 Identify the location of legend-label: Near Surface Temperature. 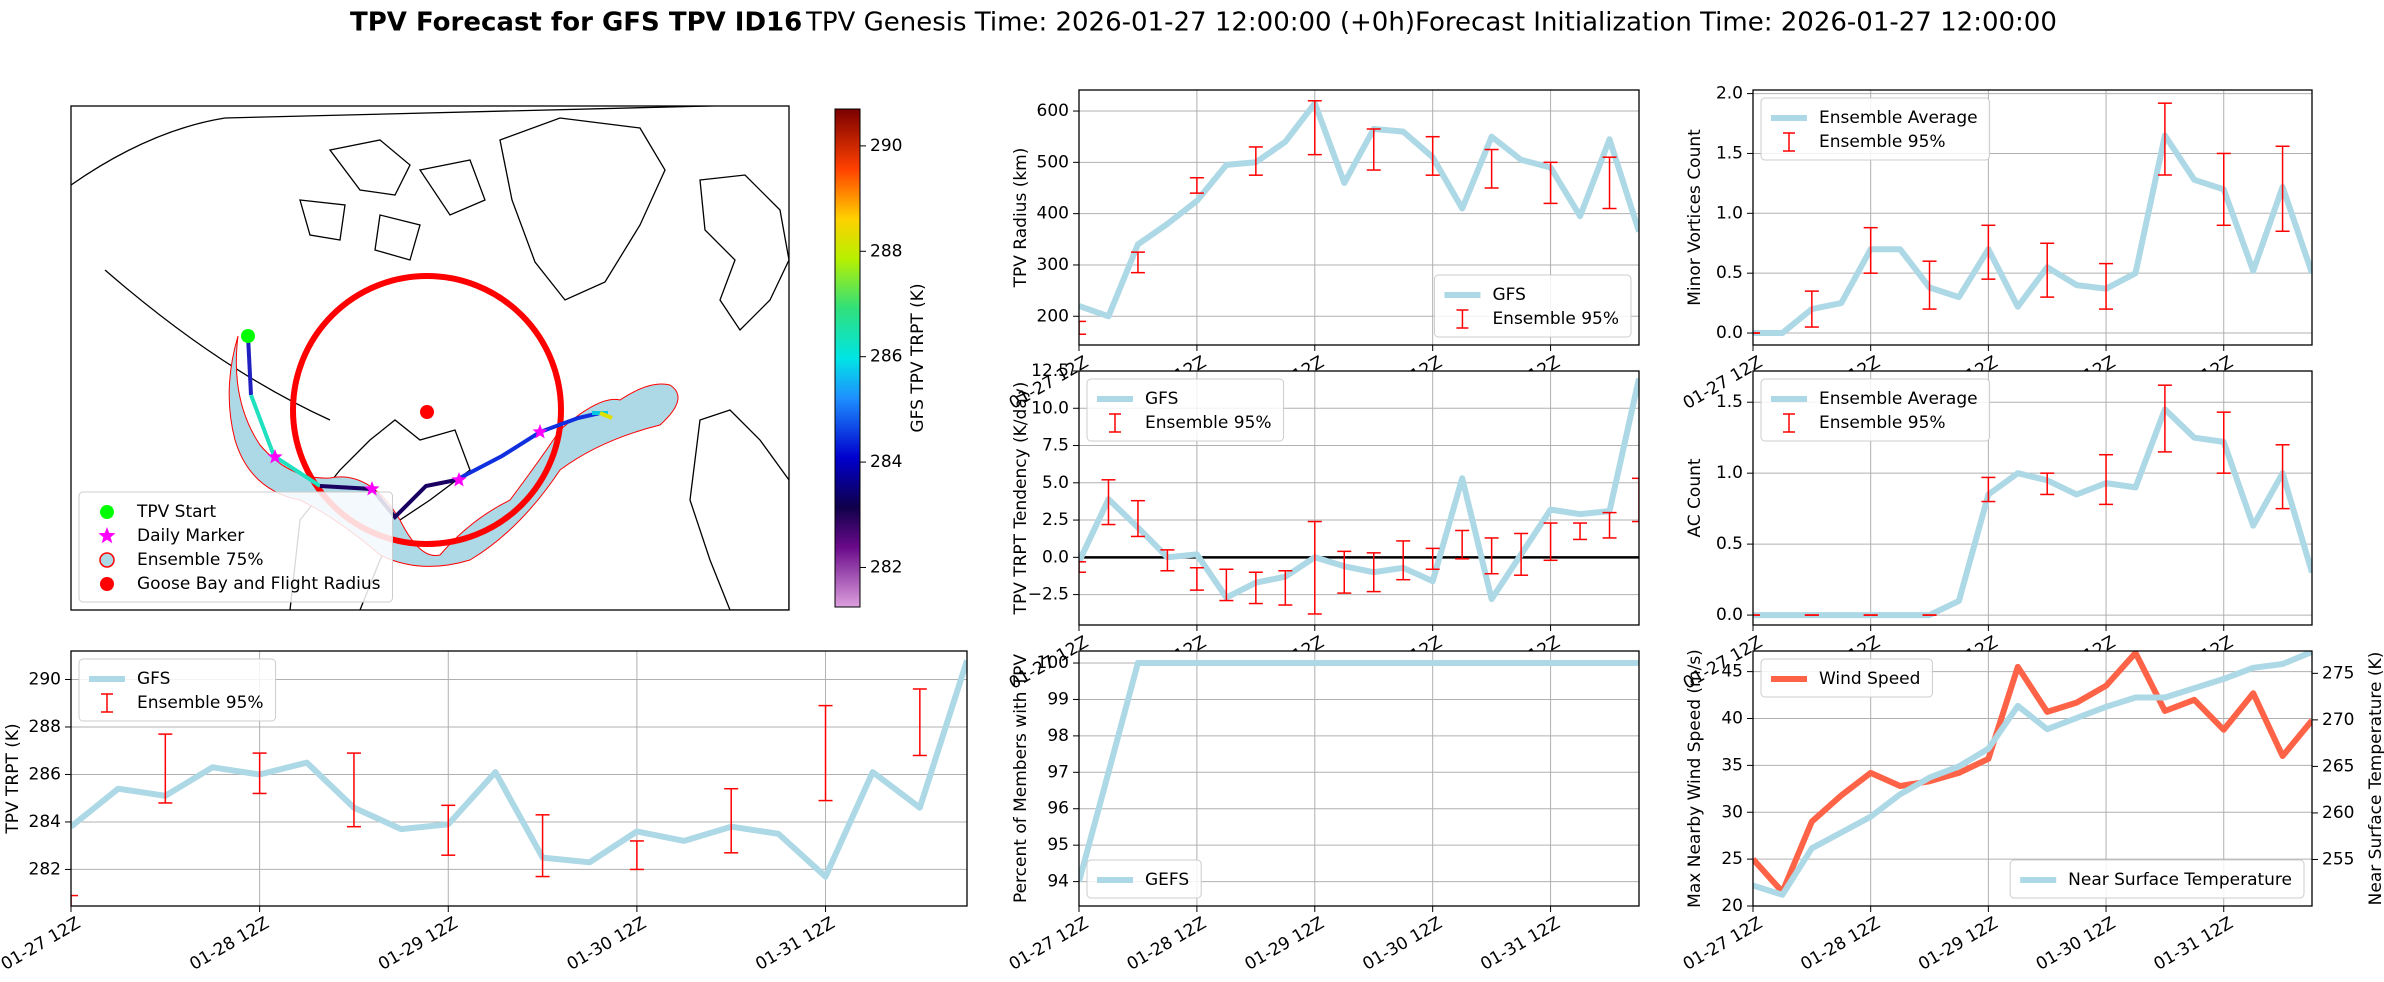
(2180, 880).